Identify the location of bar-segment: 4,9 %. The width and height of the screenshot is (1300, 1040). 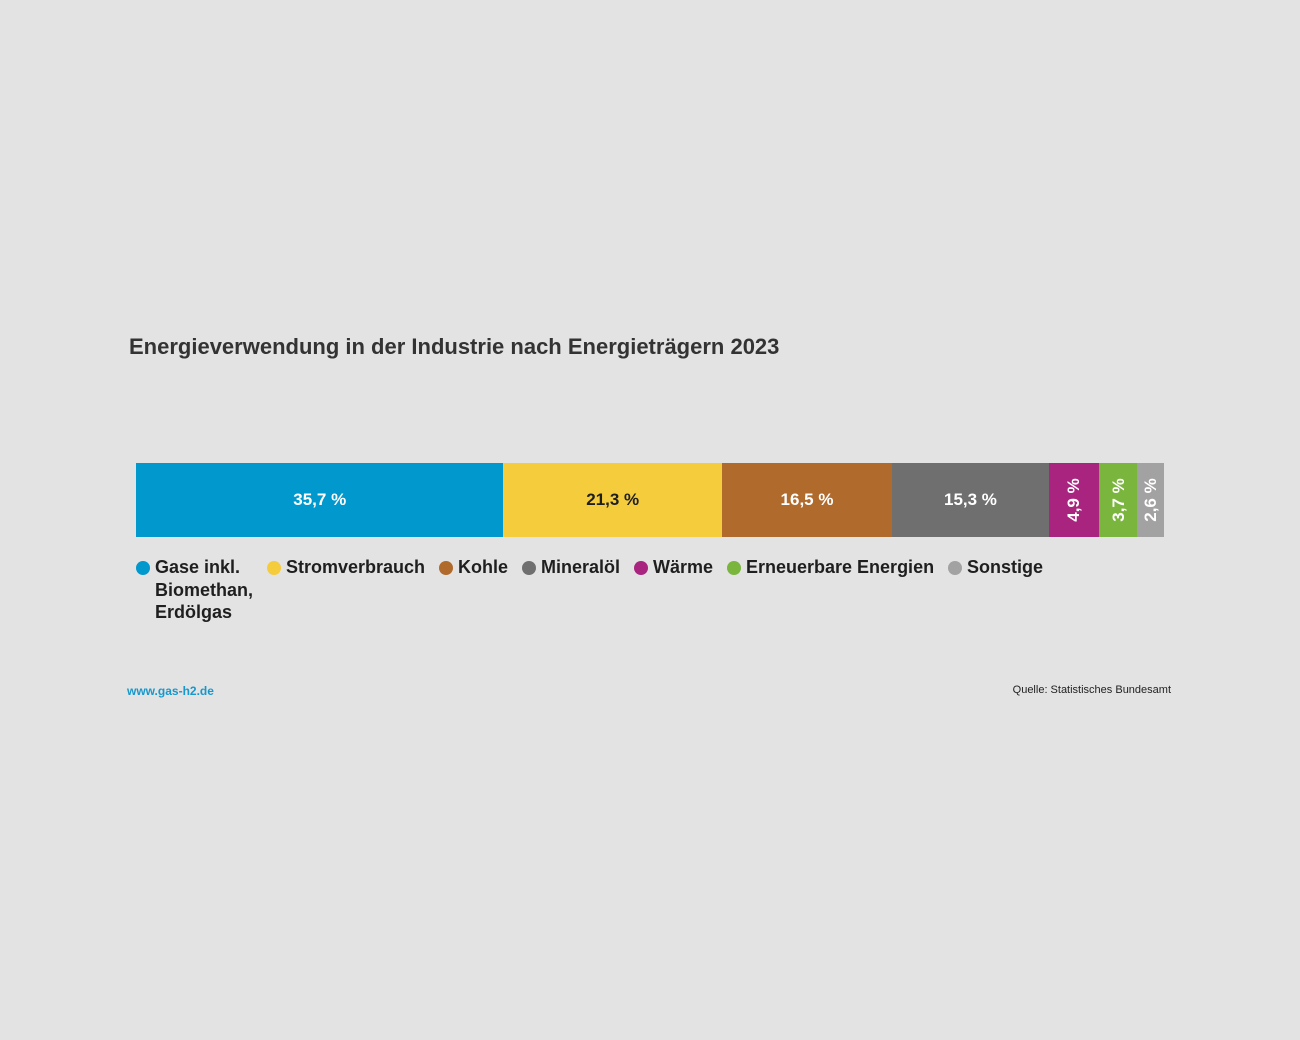
(1074, 500).